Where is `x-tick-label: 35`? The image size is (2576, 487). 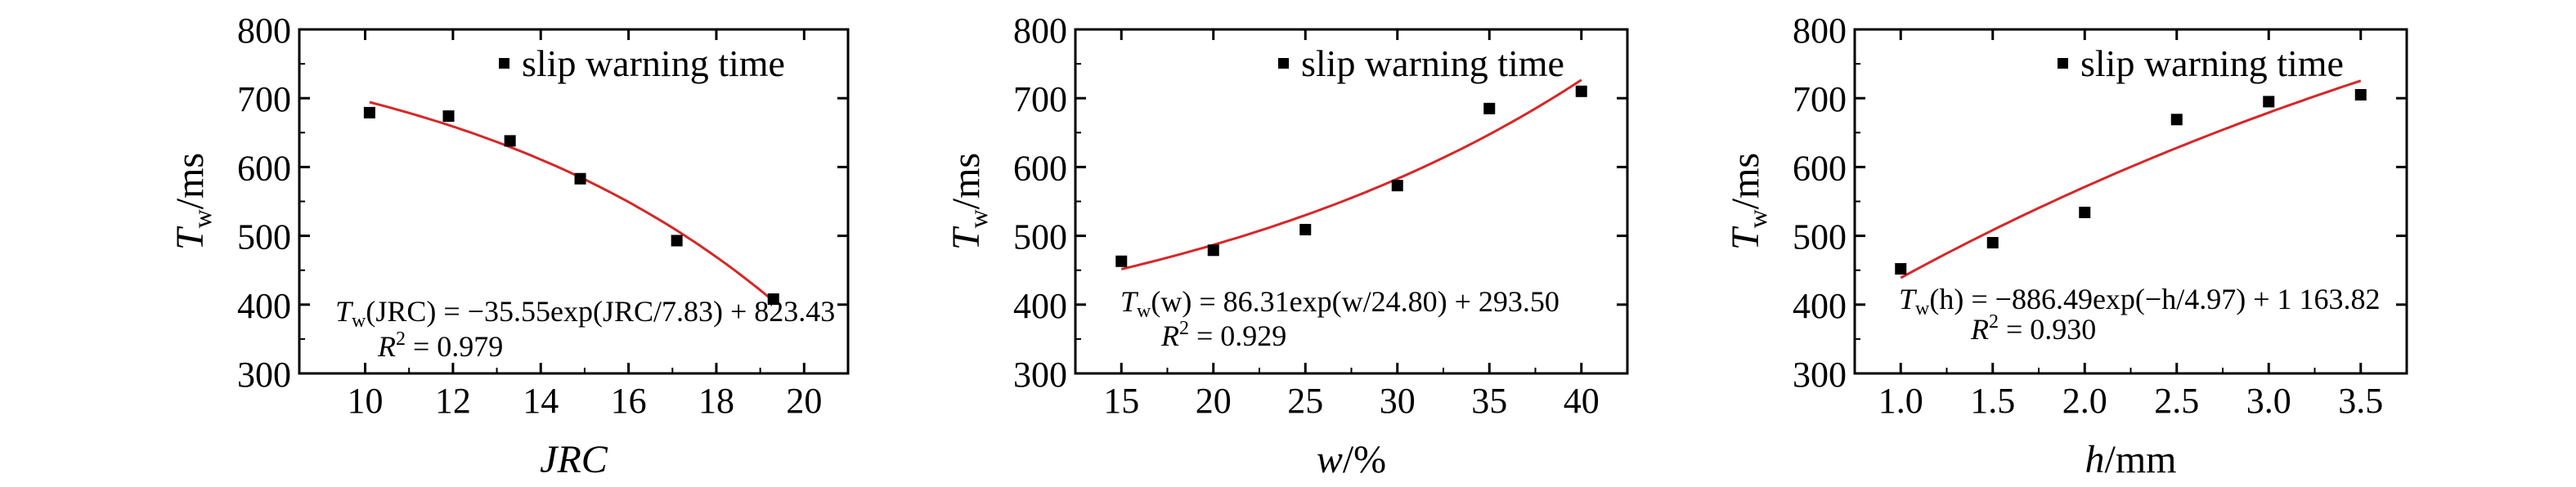 x-tick-label: 35 is located at coordinates (1489, 401).